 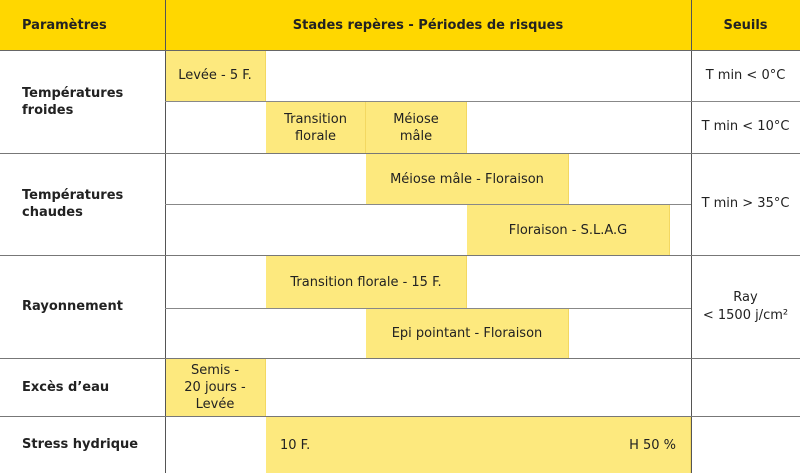 What do you see at coordinates (66, 387) in the screenshot?
I see `param-water-excess: Excès d’eau` at bounding box center [66, 387].